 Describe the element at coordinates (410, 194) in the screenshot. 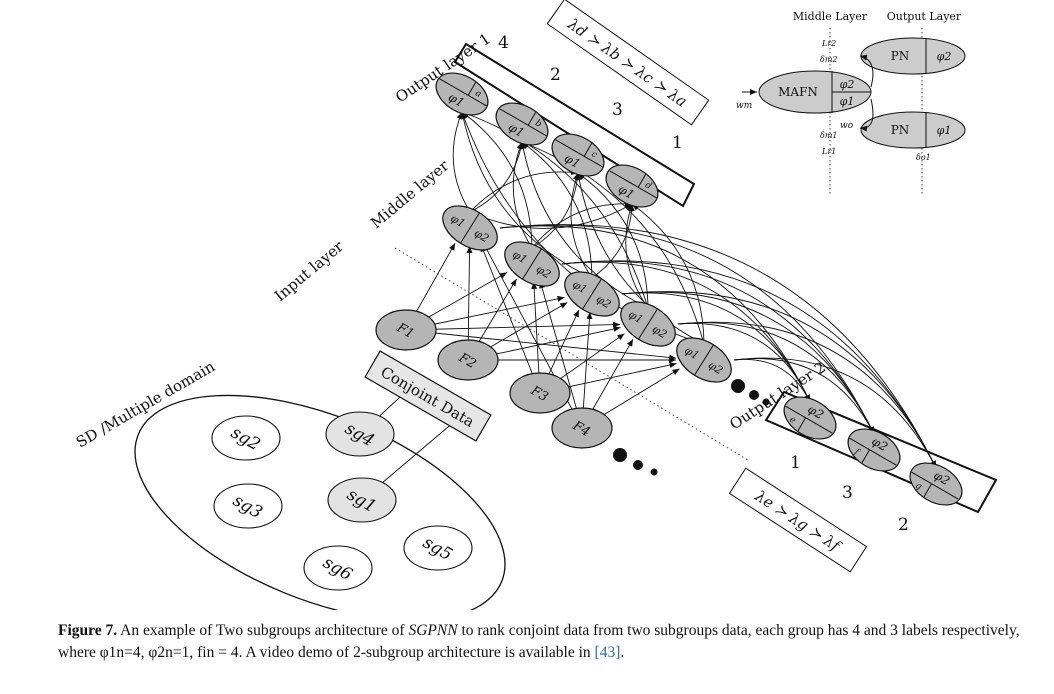

I see `middle-layer-label: Middle layer` at that location.